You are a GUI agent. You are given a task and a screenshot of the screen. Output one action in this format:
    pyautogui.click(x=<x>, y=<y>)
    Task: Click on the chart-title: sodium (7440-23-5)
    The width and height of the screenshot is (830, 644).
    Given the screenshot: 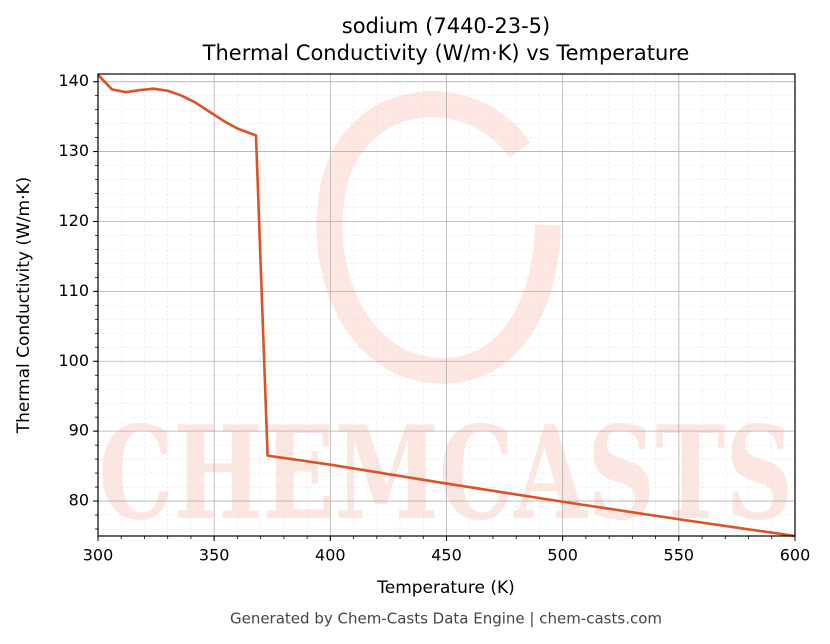 What is the action you would take?
    pyautogui.click(x=446, y=26)
    